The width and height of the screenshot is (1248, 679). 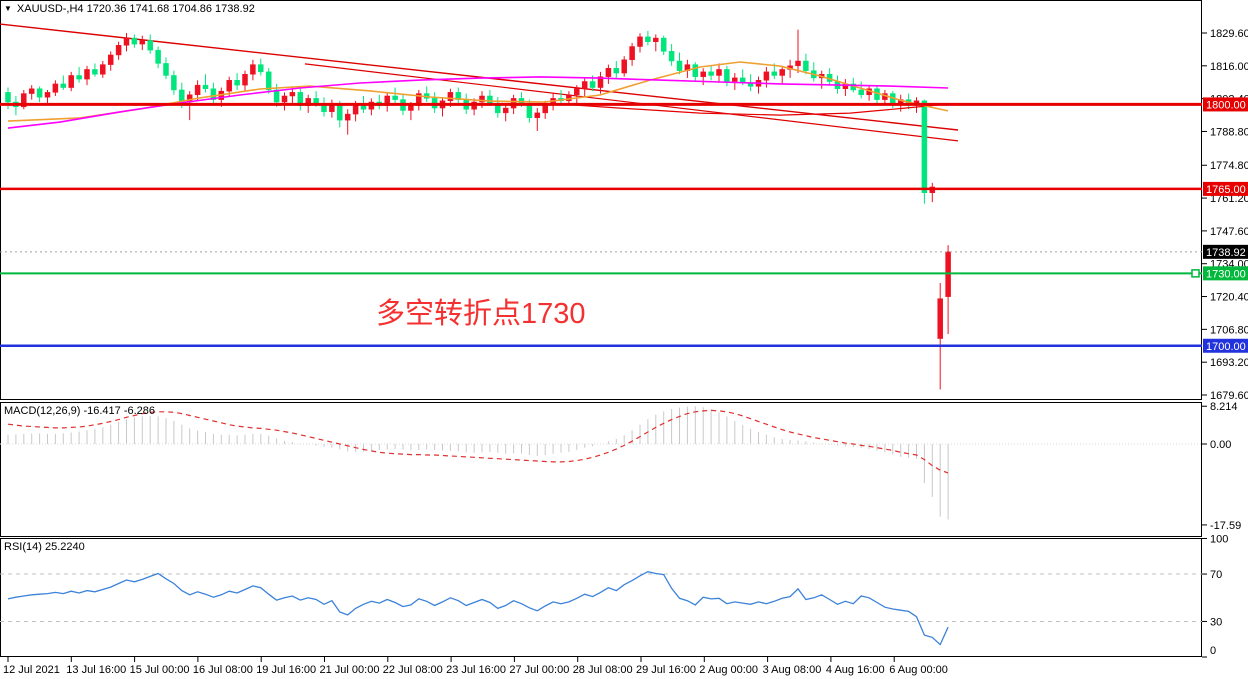 I want to click on price-axis-label: 1774.80, so click(x=1229, y=166).